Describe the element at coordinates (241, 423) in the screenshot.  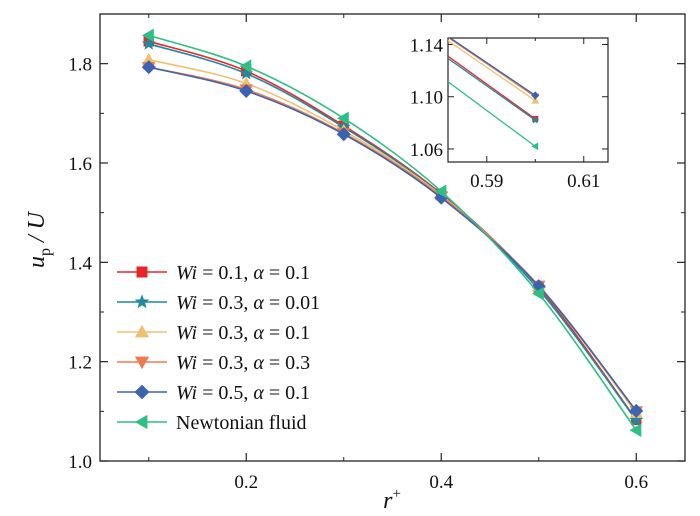
I see `legend-label: Newtonian fluid` at that location.